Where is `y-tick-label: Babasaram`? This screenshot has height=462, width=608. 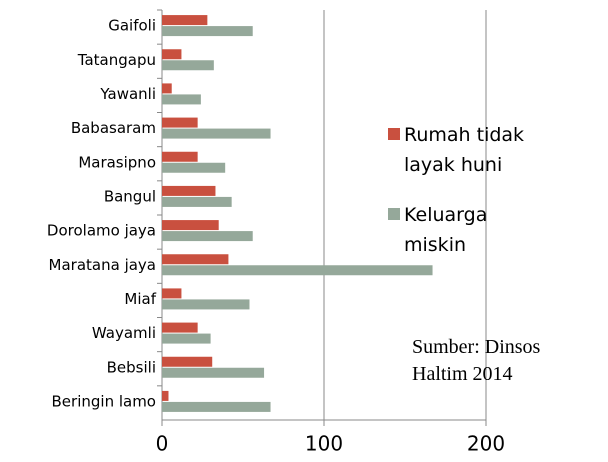
y-tick-label: Babasaram is located at coordinates (113, 128).